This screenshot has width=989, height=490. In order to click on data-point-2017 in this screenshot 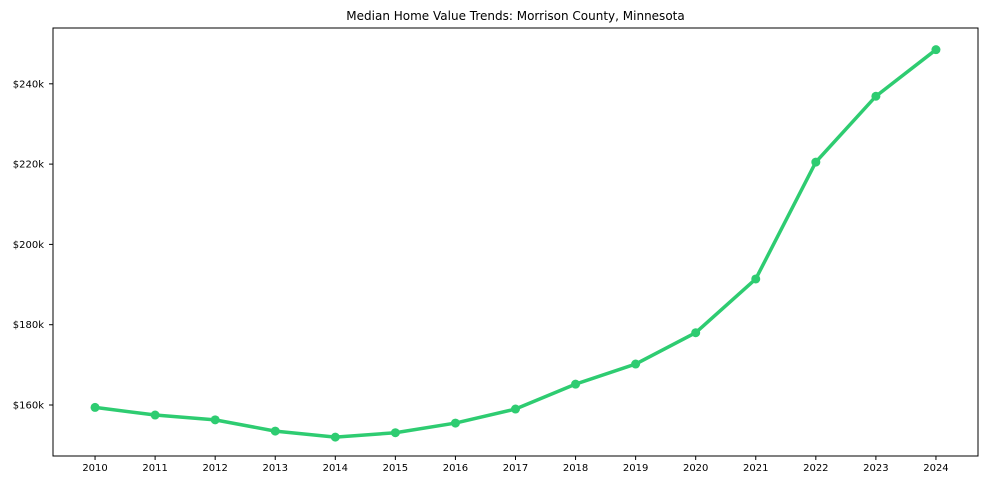, I will do `click(515, 409)`.